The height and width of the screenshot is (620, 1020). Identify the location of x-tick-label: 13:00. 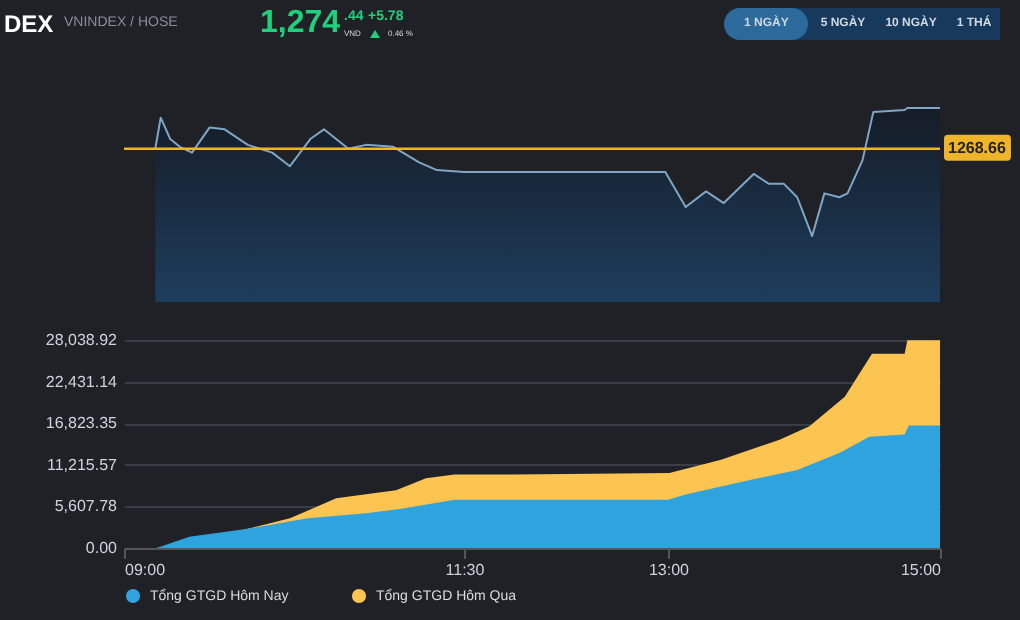
(669, 570).